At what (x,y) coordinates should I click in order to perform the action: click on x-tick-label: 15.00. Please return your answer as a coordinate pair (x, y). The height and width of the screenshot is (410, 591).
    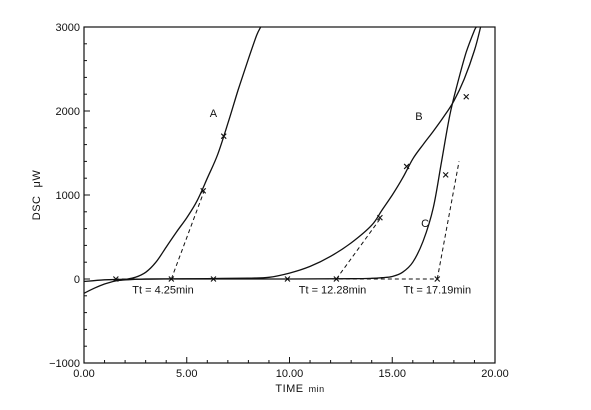
    Looking at the image, I should click on (392, 374).